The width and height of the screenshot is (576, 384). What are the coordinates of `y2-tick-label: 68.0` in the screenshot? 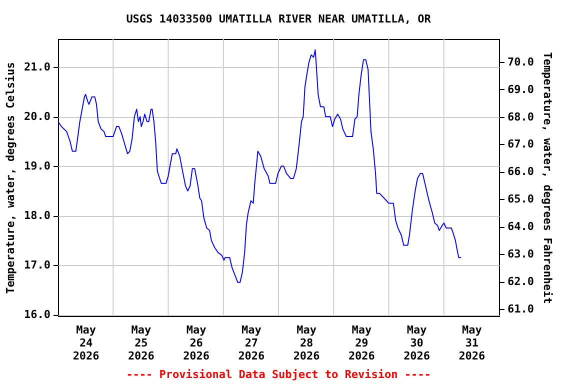 It's located at (521, 117).